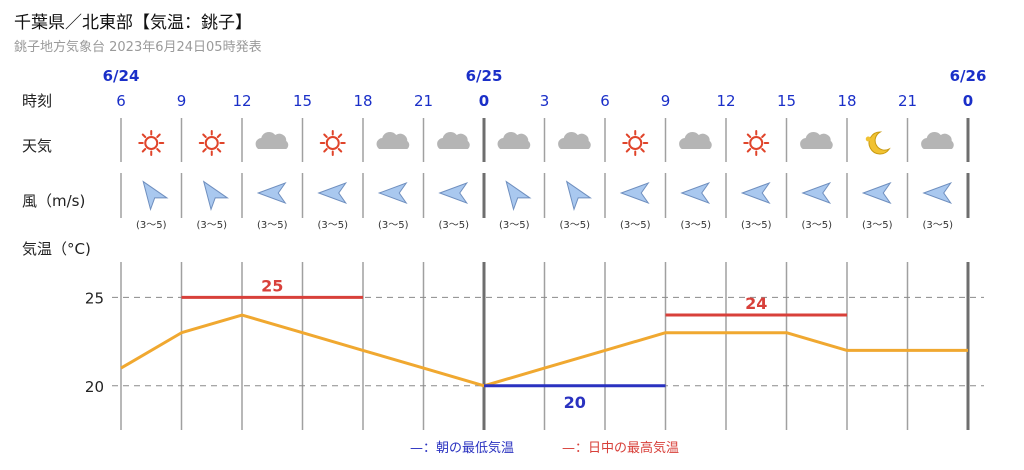 This screenshot has height=470, width=1024. What do you see at coordinates (545, 101) in the screenshot?
I see `hour-label: 3` at bounding box center [545, 101].